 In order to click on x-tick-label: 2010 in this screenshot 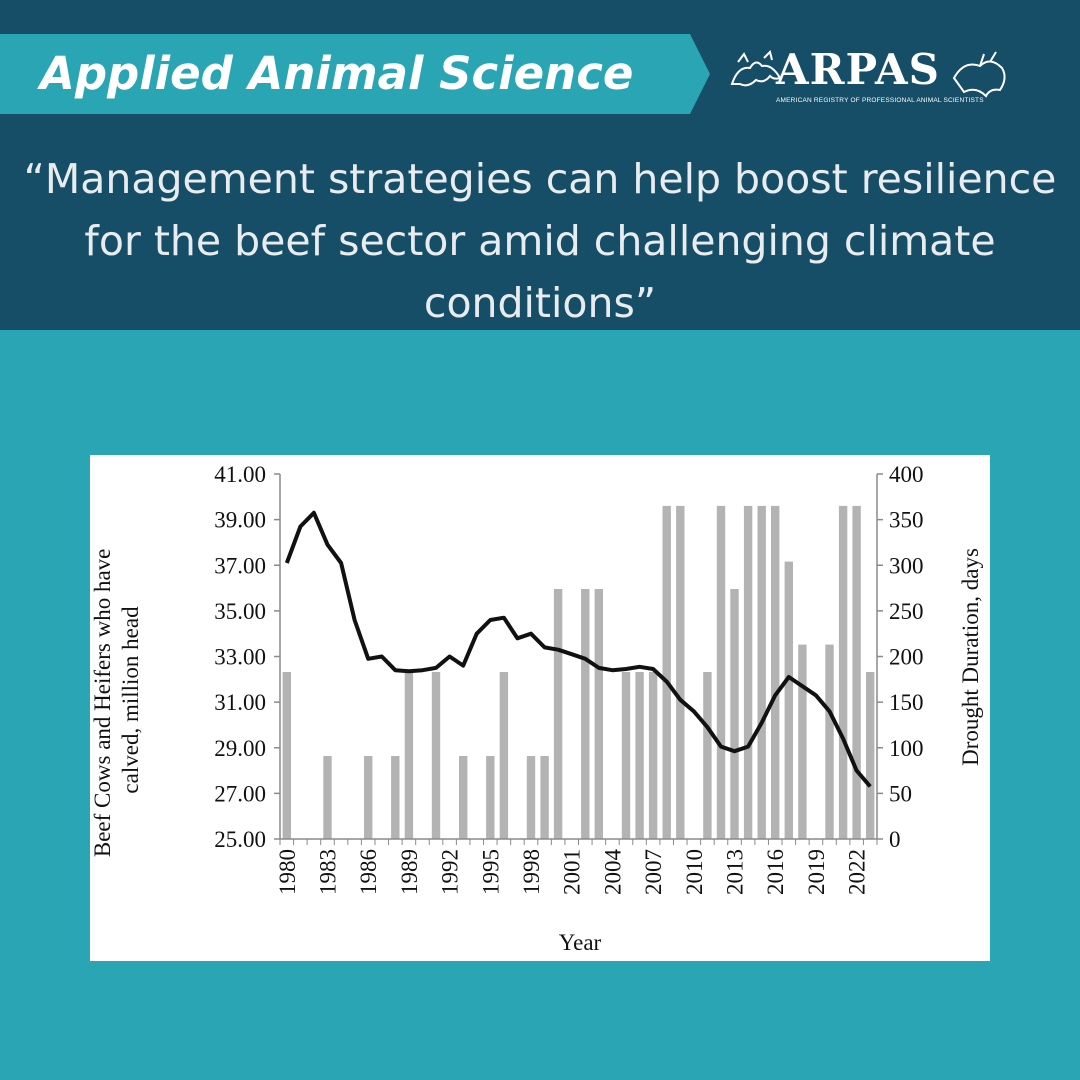, I will do `click(694, 872)`.